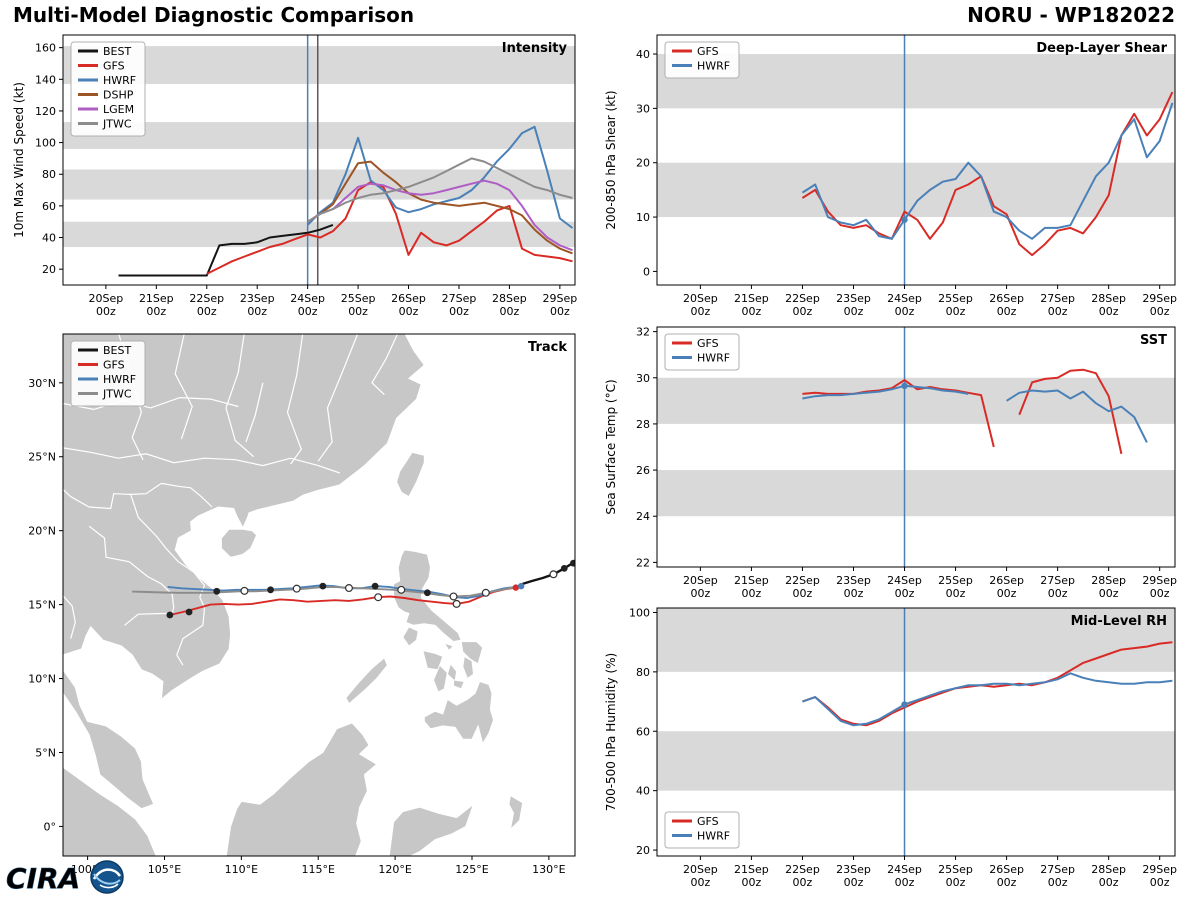 The width and height of the screenshot is (1200, 904). What do you see at coordinates (108, 373) in the screenshot?
I see `track-legend` at bounding box center [108, 373].